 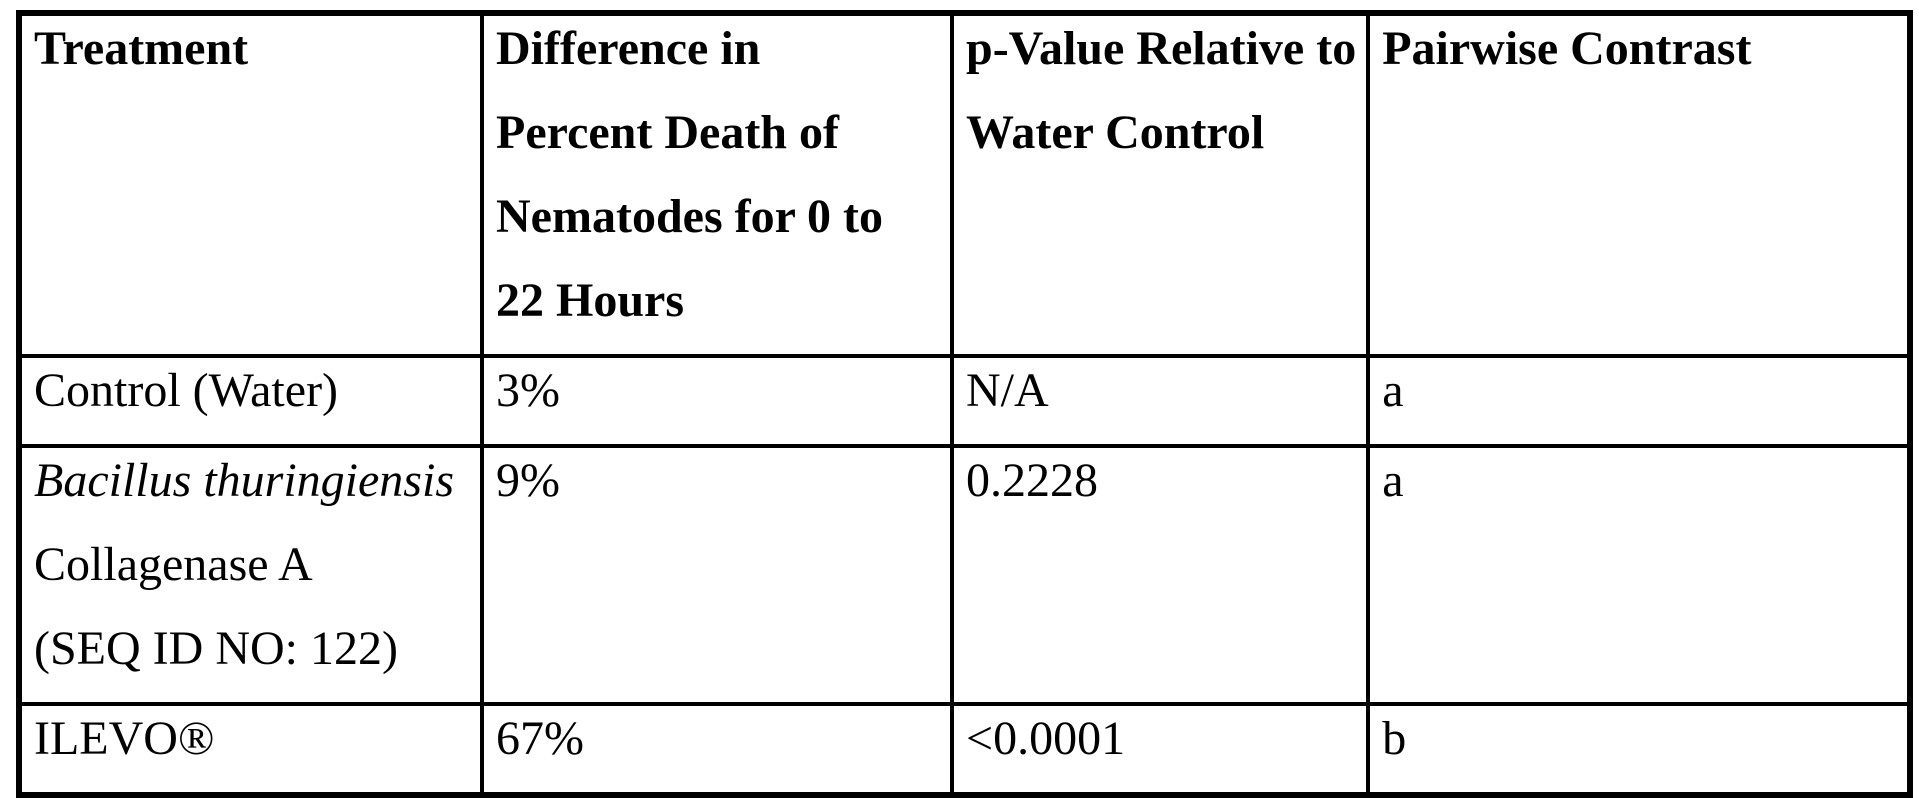 What do you see at coordinates (250, 184) in the screenshot?
I see `header-cell-treatment: Treatment` at bounding box center [250, 184].